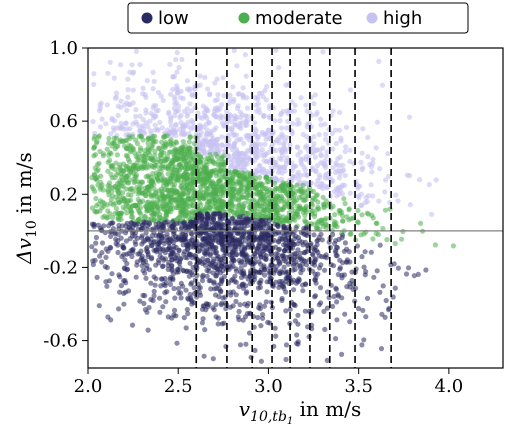  I want to click on x-axis-label: v10,tb1 in m/s, so click(300, 412).